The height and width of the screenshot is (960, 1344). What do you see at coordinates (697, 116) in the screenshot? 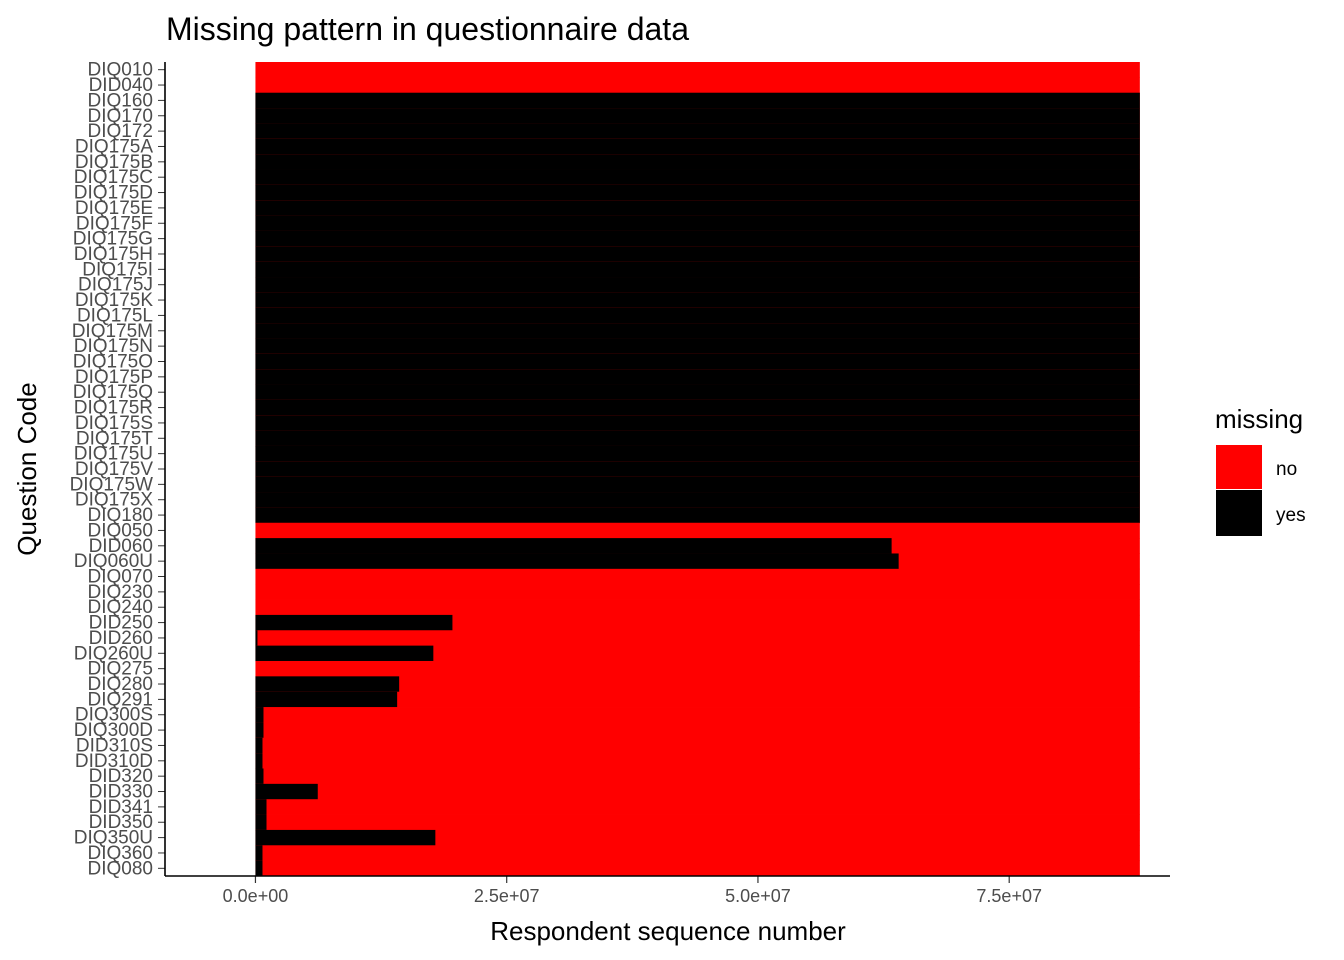
I see `row-diq170-missing` at bounding box center [697, 116].